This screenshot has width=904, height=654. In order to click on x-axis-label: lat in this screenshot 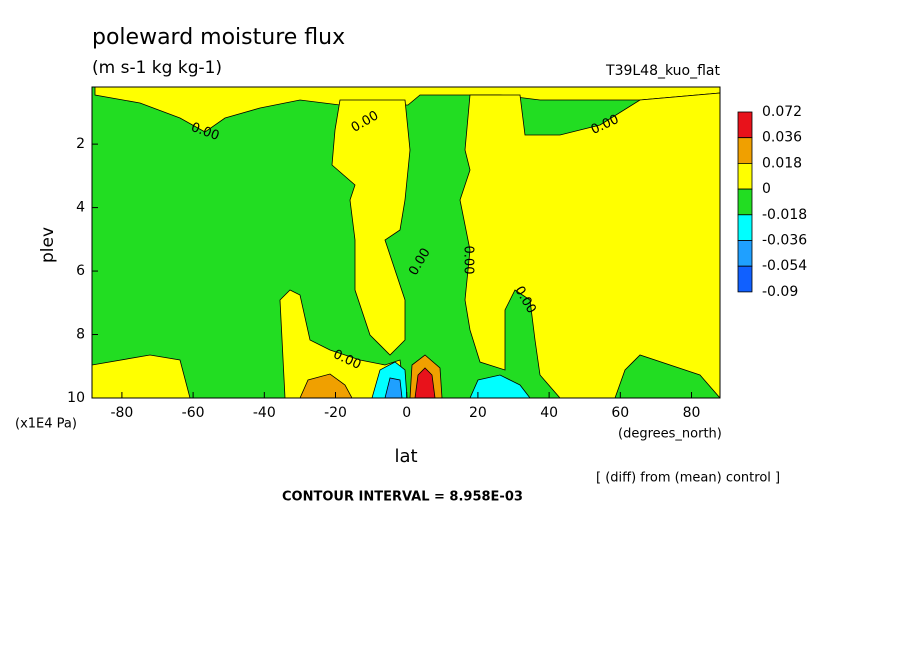, I will do `click(405, 456)`.